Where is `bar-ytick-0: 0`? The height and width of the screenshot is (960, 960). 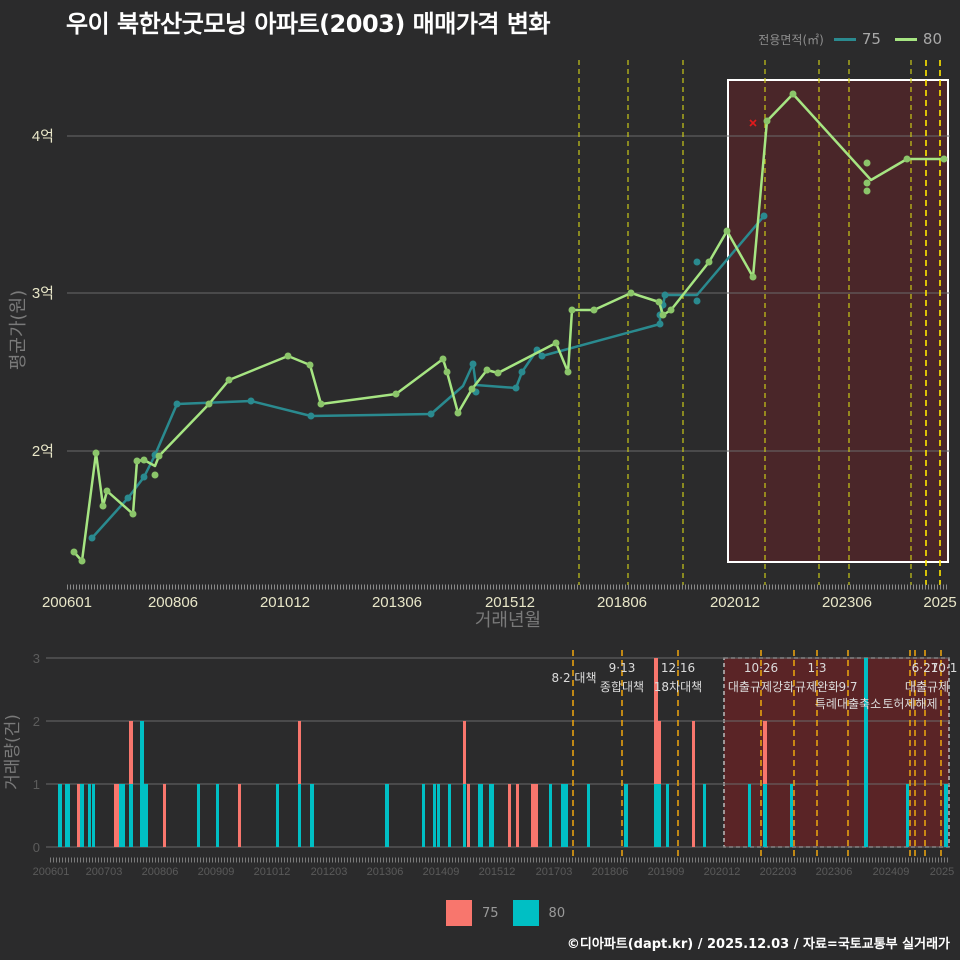 bar-ytick-0: 0 is located at coordinates (36, 847).